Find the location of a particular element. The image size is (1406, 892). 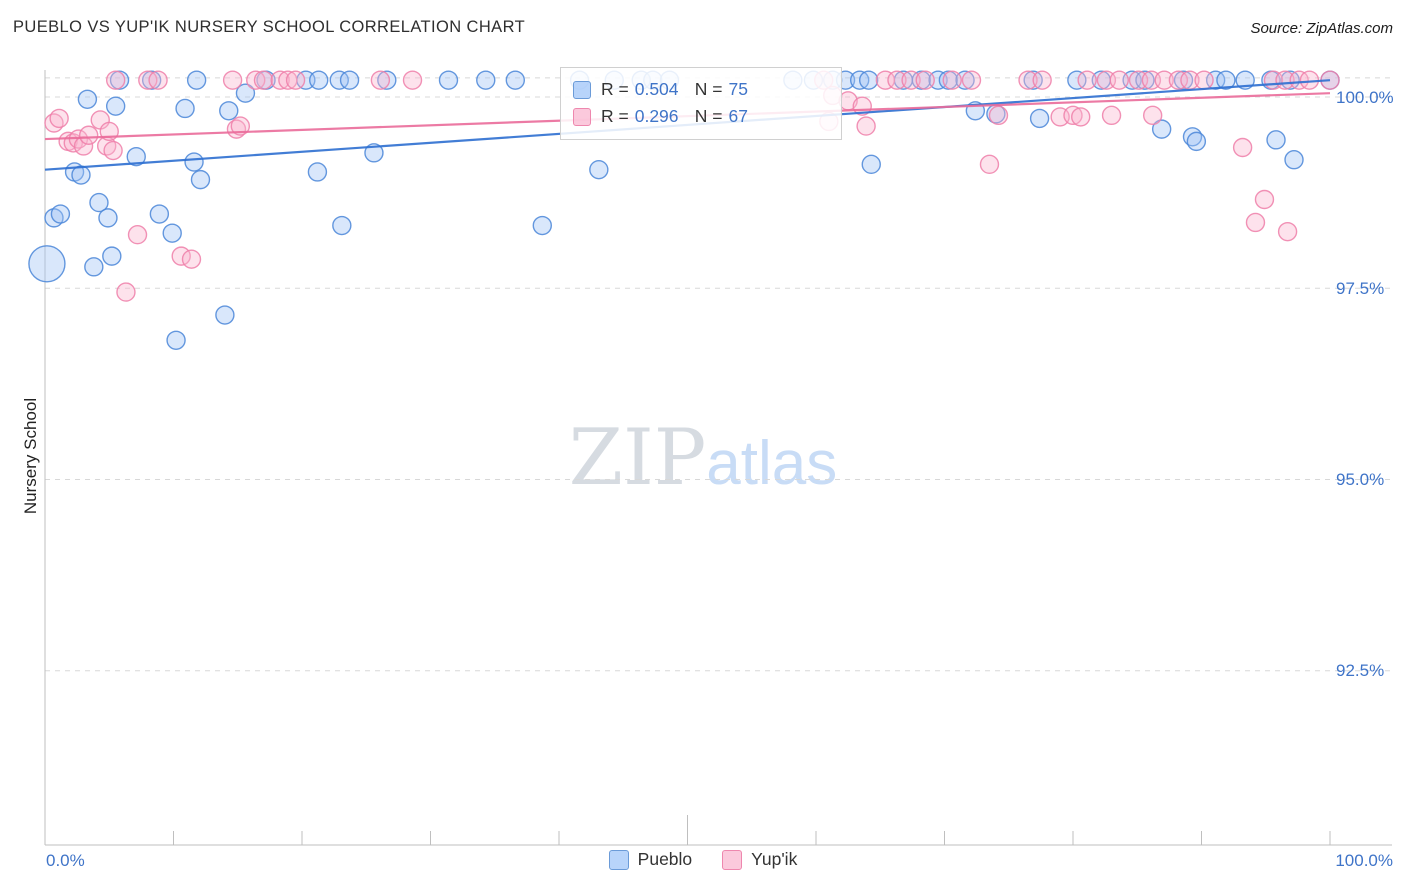

legend-row-yupik: R = 0.296 N = 67 is located at coordinates (701, 116).